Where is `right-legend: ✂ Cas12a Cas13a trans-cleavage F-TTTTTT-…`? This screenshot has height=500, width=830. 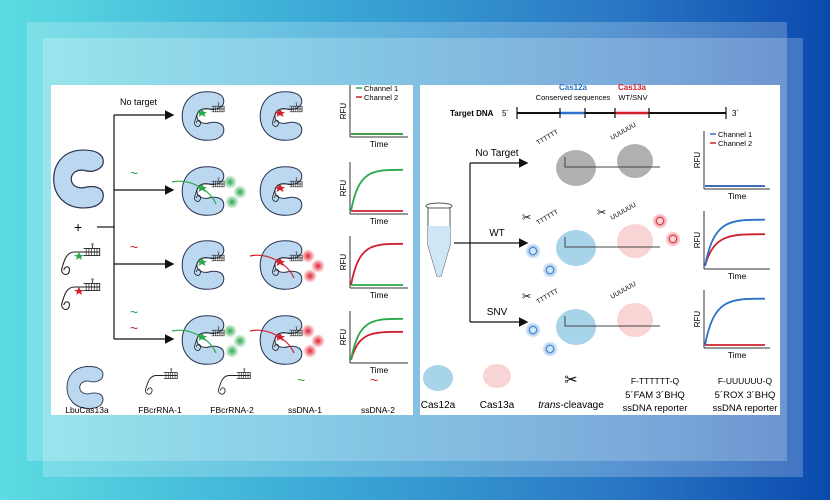
right-legend: ✂ Cas12a Cas13a trans-cleavage F-TTTTTT-… is located at coordinates (599, 389).